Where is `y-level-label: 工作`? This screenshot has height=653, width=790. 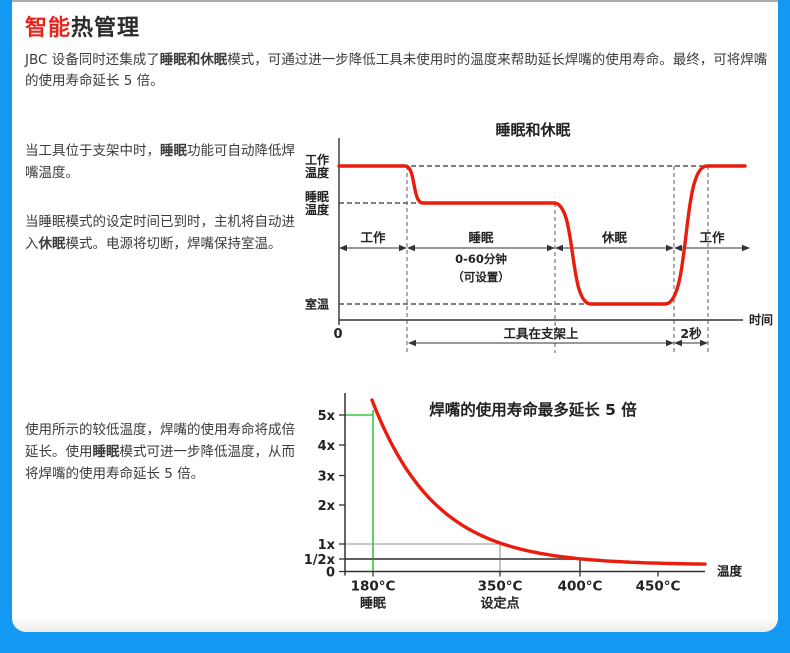
y-level-label: 工作 is located at coordinates (317, 159).